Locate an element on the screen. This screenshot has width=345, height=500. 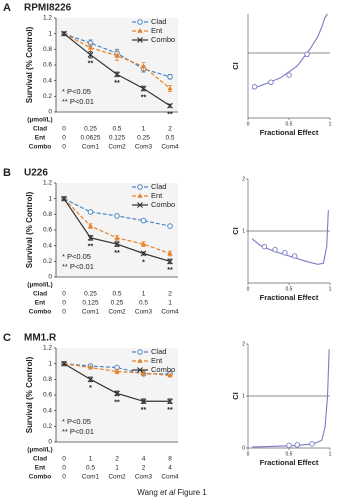
significance-star: * is located at coordinates (90, 388).